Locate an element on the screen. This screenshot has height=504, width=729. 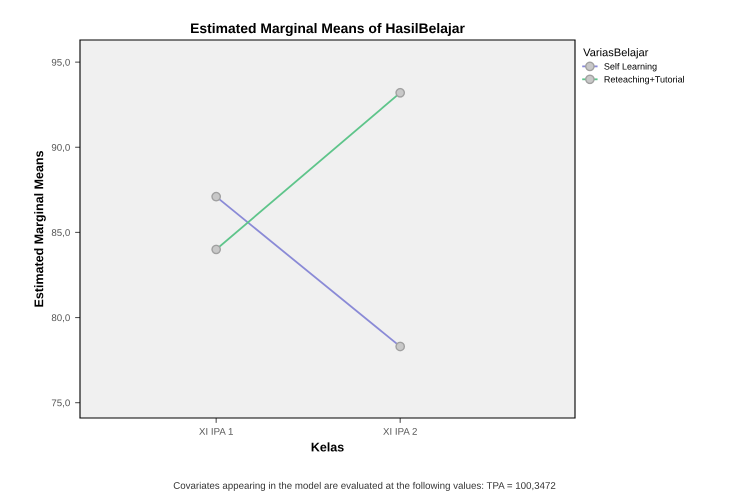
legend-label: Reteaching+Tutorial is located at coordinates (644, 80).